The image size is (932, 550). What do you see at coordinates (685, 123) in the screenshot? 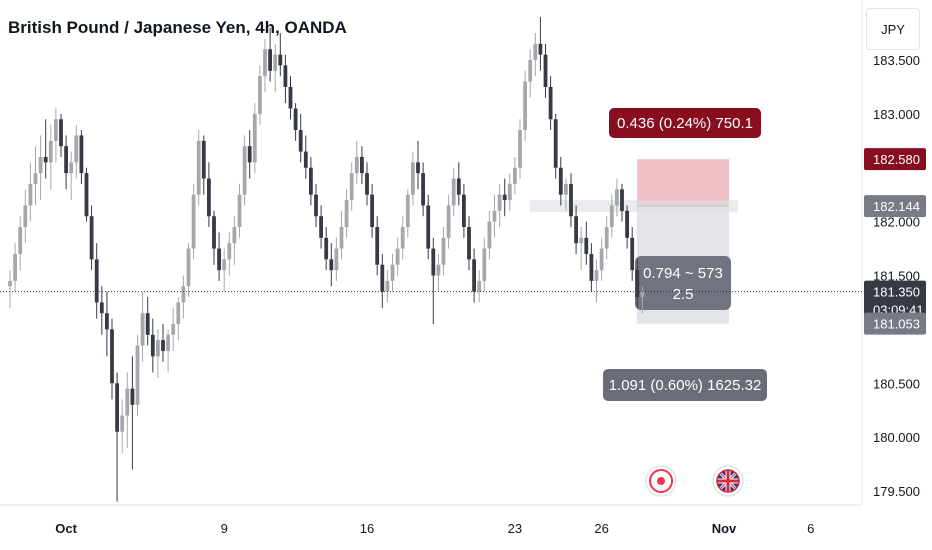
I see `stop-label: 0.436 (0.24%) 750.1` at bounding box center [685, 123].